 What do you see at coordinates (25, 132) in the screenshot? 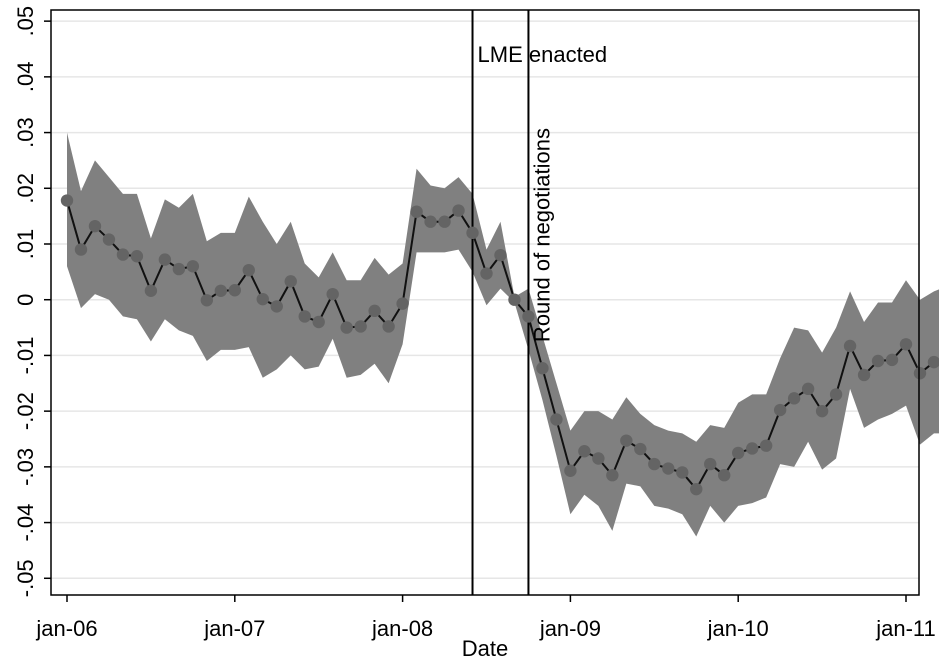
I see `y-tick-label: .03` at bounding box center [25, 132].